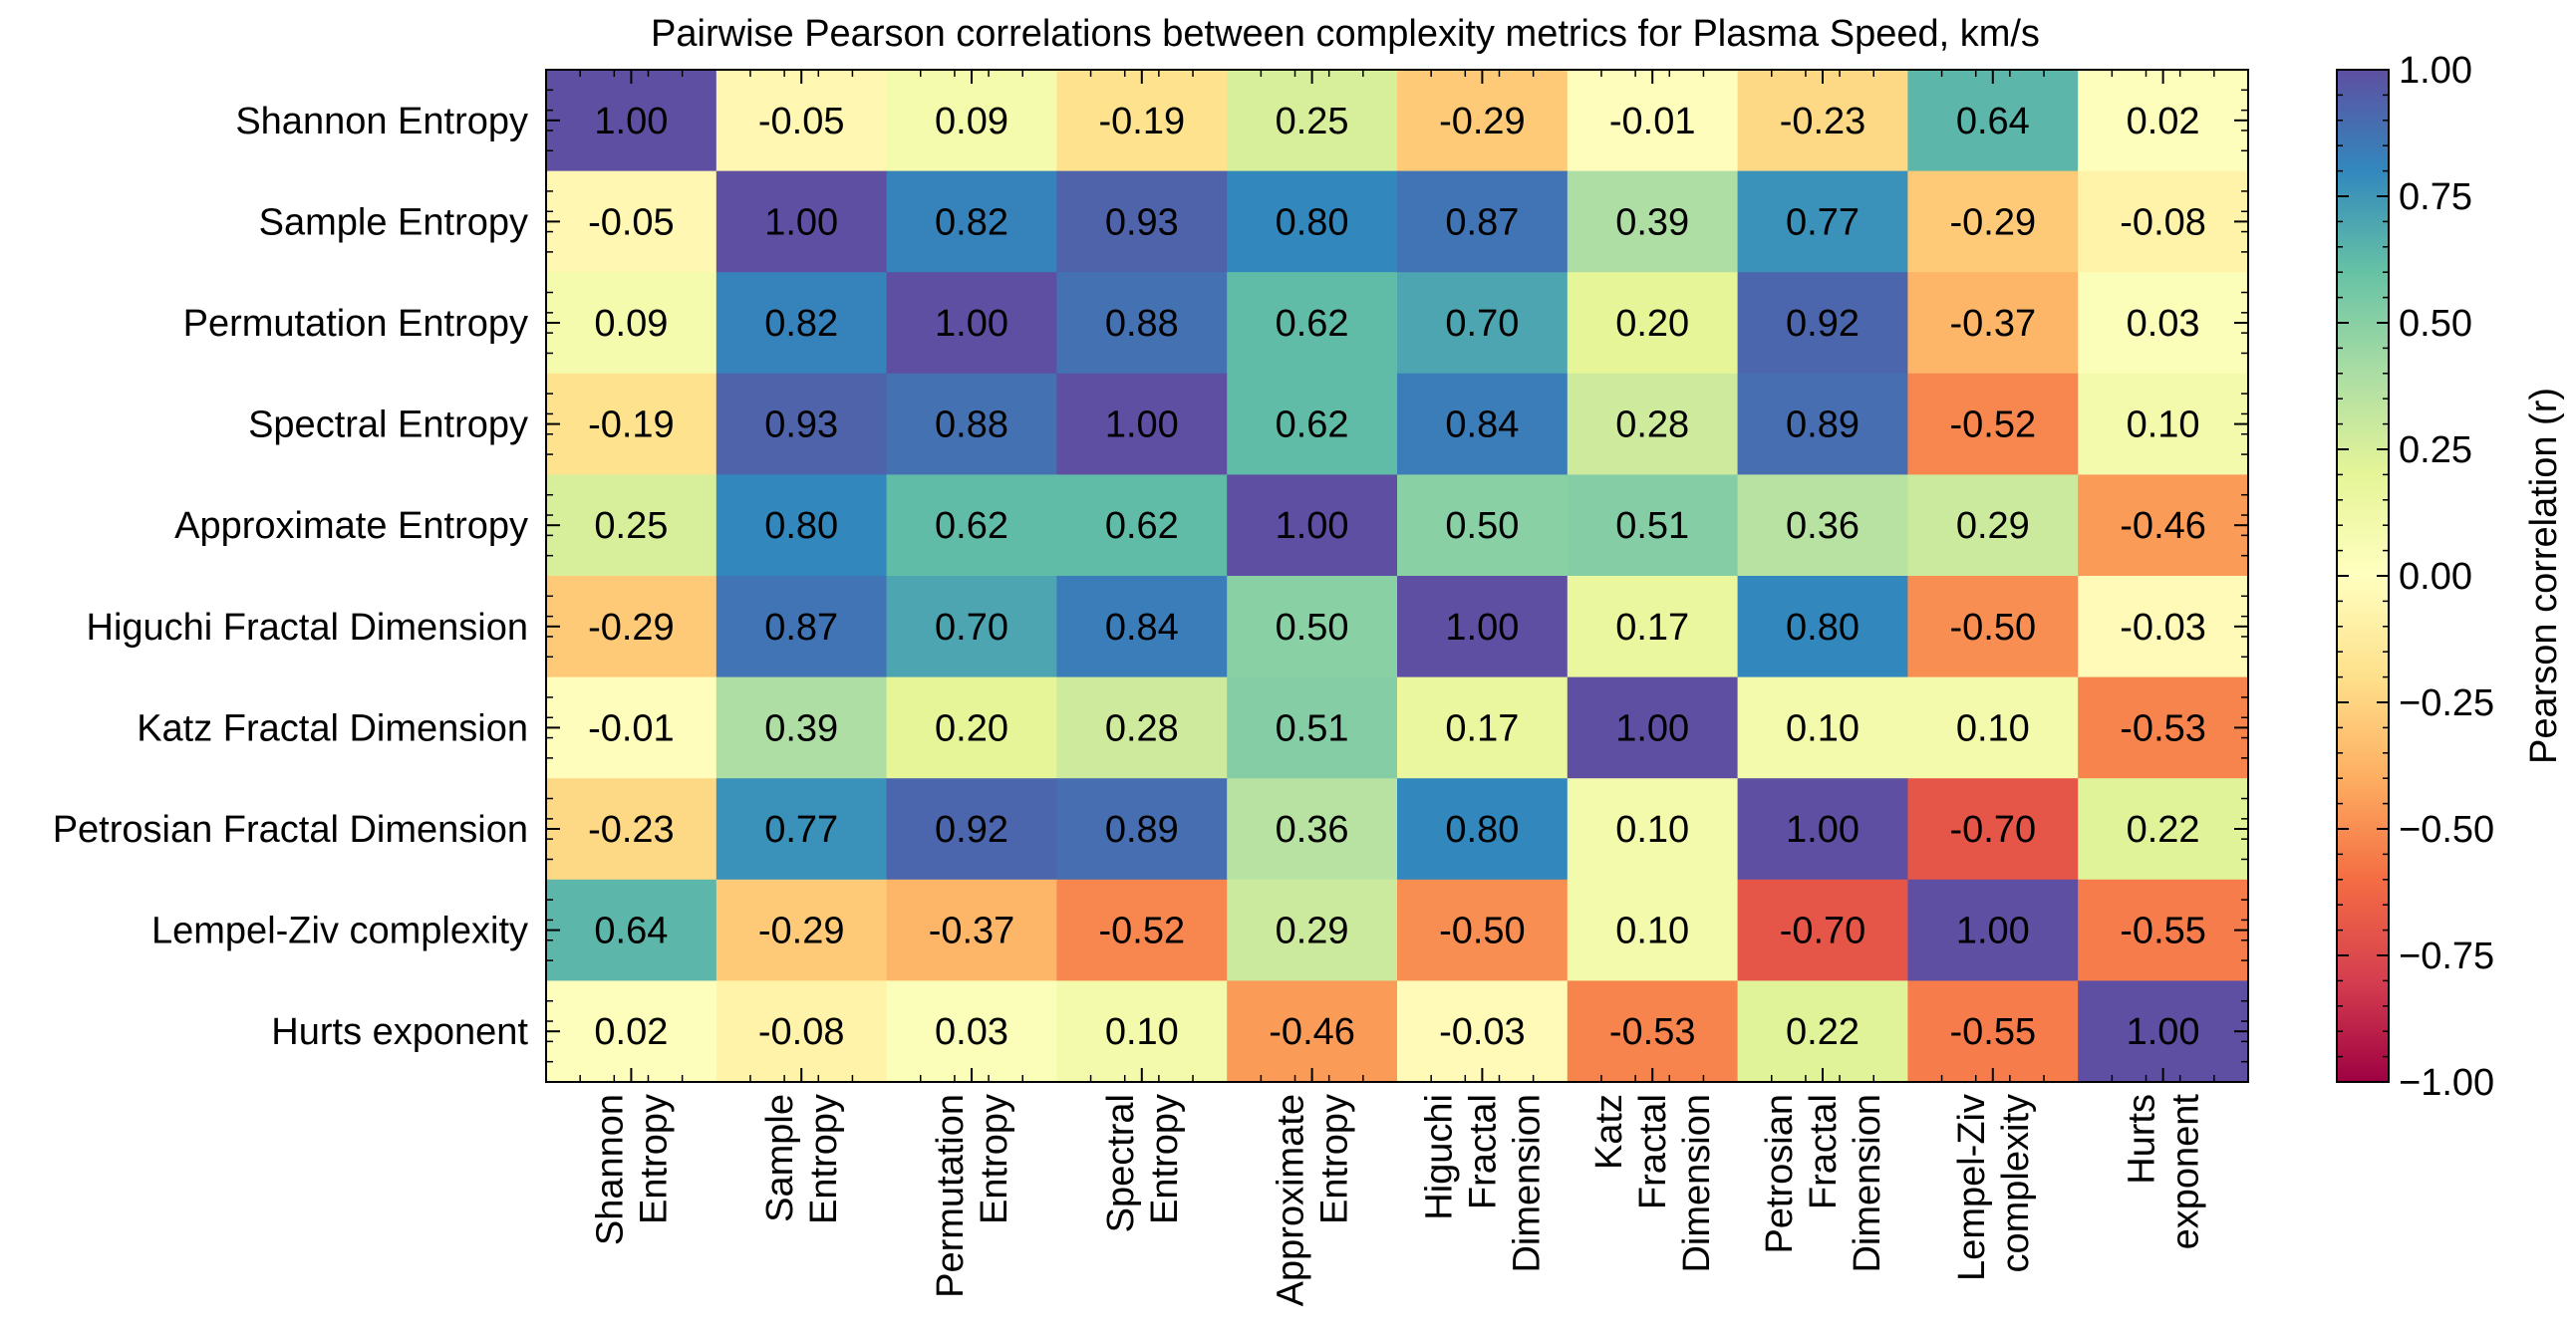 The height and width of the screenshot is (1337, 2576). I want to click on cell-value-label: 0.88, so click(1142, 324).